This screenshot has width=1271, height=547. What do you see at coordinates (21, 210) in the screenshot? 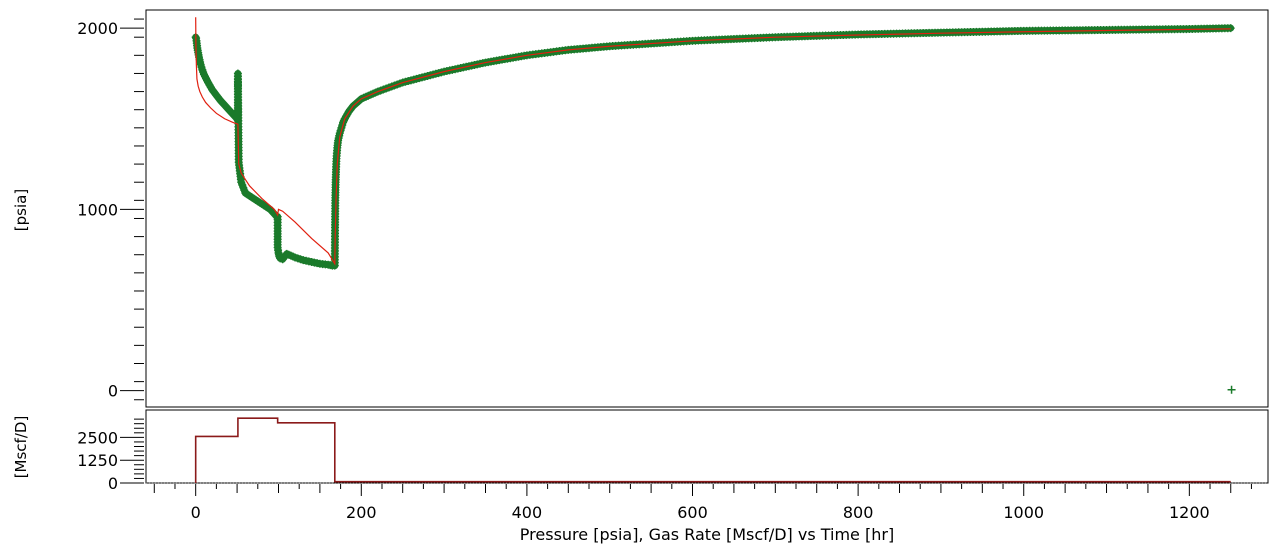
I see `pressure-axis-label: [psia]` at bounding box center [21, 210].